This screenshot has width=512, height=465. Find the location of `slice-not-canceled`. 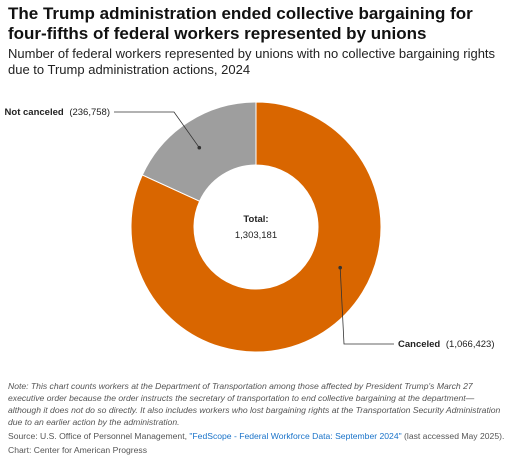

slice-not-canceled is located at coordinates (199, 151).